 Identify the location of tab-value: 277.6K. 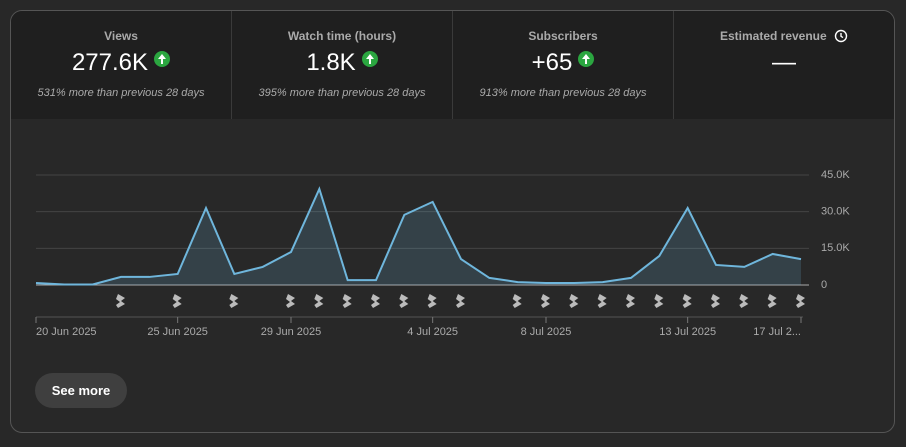
(121, 63).